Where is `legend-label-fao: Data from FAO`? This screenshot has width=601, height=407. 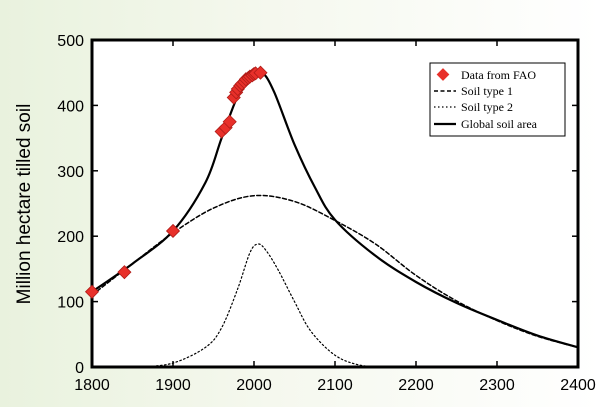 legend-label-fao: Data from FAO is located at coordinates (498, 75).